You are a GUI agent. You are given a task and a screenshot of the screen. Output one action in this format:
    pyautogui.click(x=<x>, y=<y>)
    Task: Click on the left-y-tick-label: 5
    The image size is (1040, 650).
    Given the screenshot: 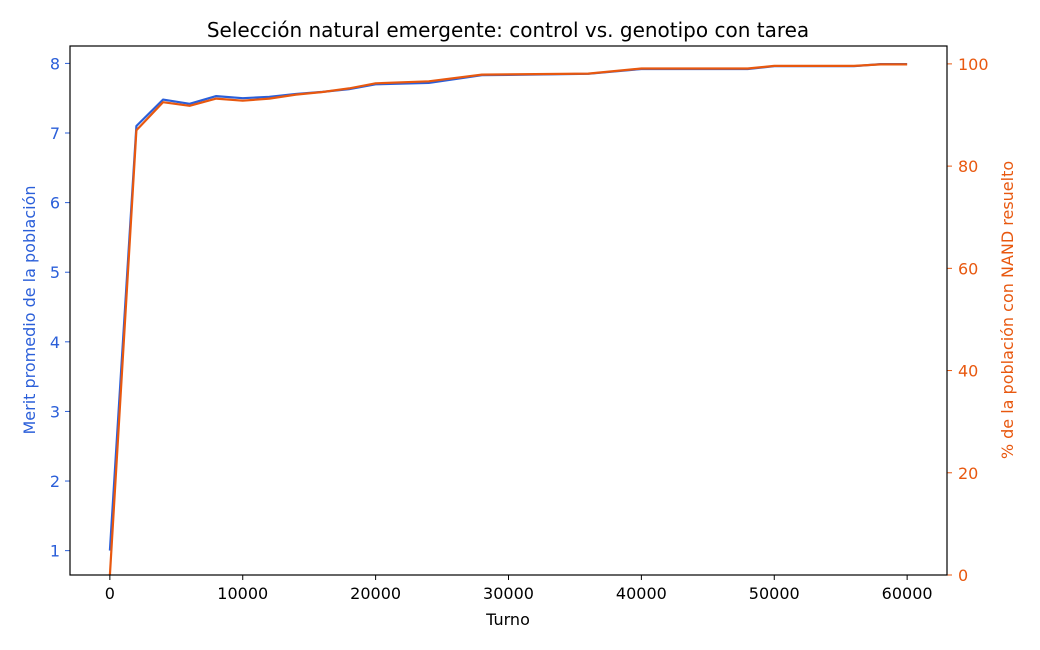 What is the action you would take?
    pyautogui.click(x=55, y=272)
    